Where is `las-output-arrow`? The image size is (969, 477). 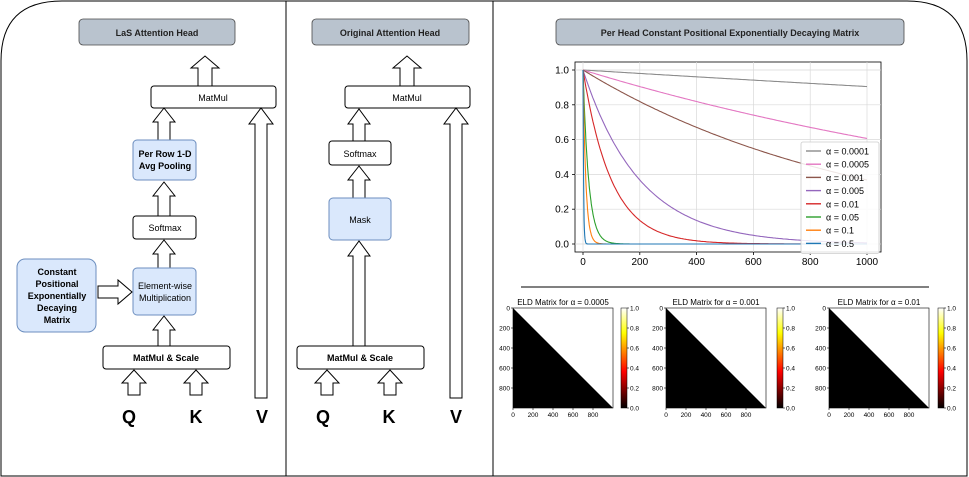
las-output-arrow is located at coordinates (205, 71).